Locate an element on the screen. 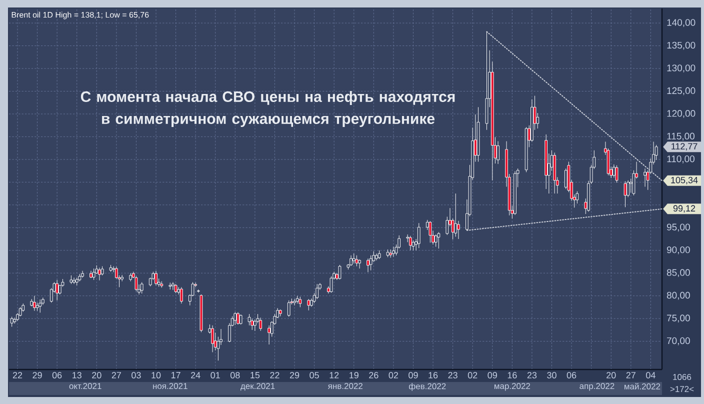  x2-tick-label: фев.2022 is located at coordinates (427, 387).